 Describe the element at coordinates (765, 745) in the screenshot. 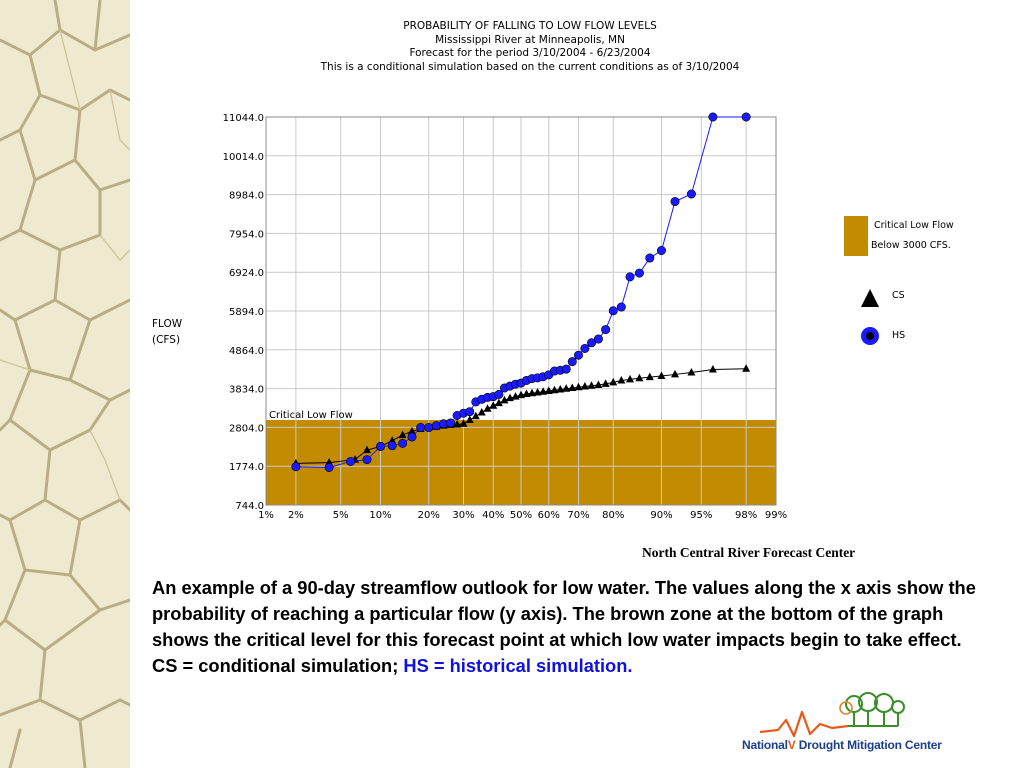

I see `logo-word-national: National` at that location.